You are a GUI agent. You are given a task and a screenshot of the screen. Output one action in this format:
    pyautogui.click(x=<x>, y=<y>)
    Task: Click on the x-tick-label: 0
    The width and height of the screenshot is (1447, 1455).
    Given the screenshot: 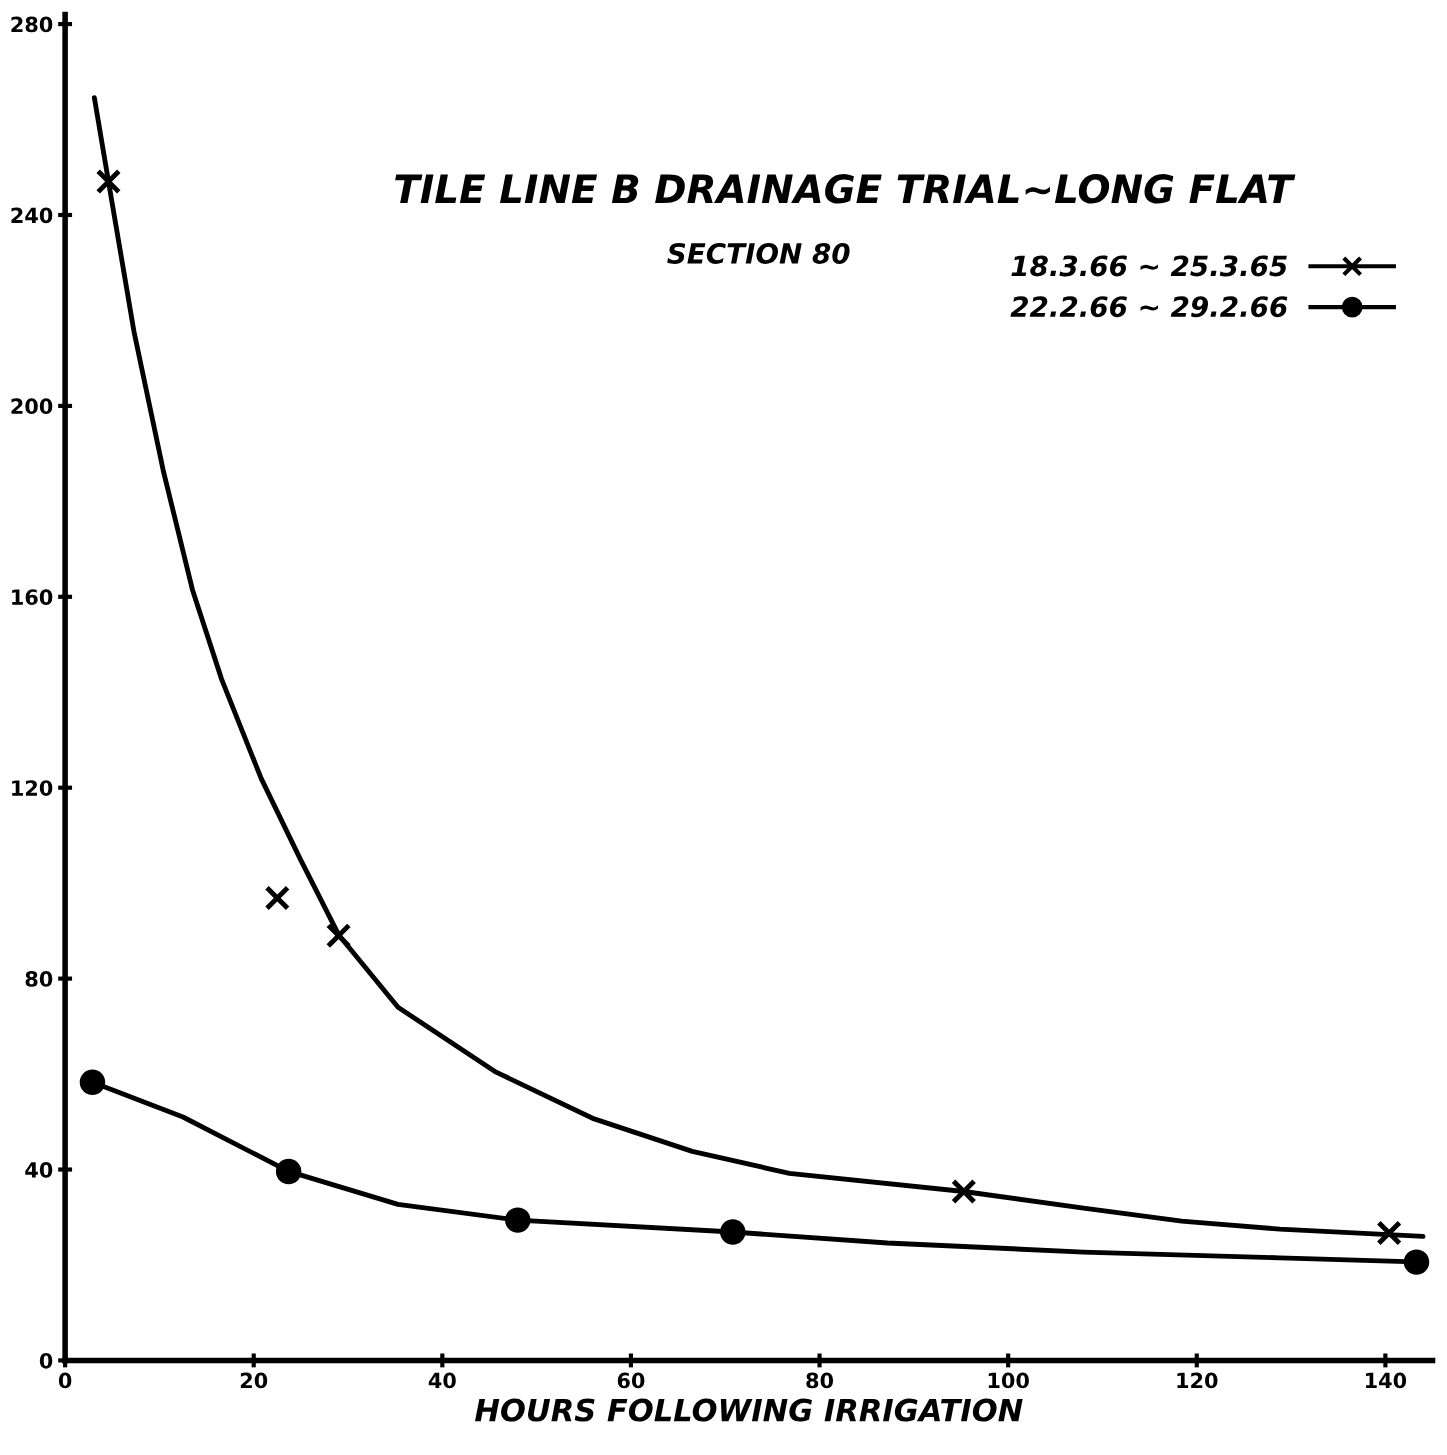 What is the action you would take?
    pyautogui.click(x=65, y=1380)
    